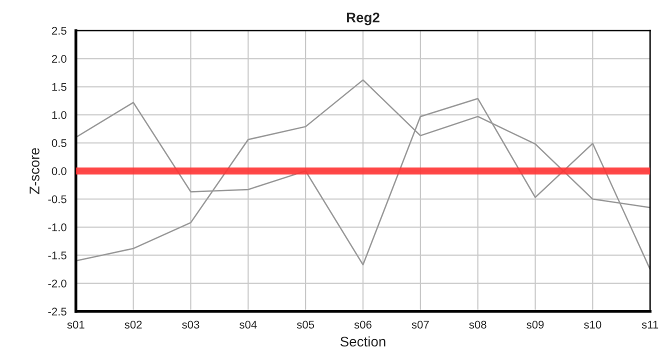 Image resolution: width=660 pixels, height=360 pixels. I want to click on x-tick-label: s09, so click(535, 324).